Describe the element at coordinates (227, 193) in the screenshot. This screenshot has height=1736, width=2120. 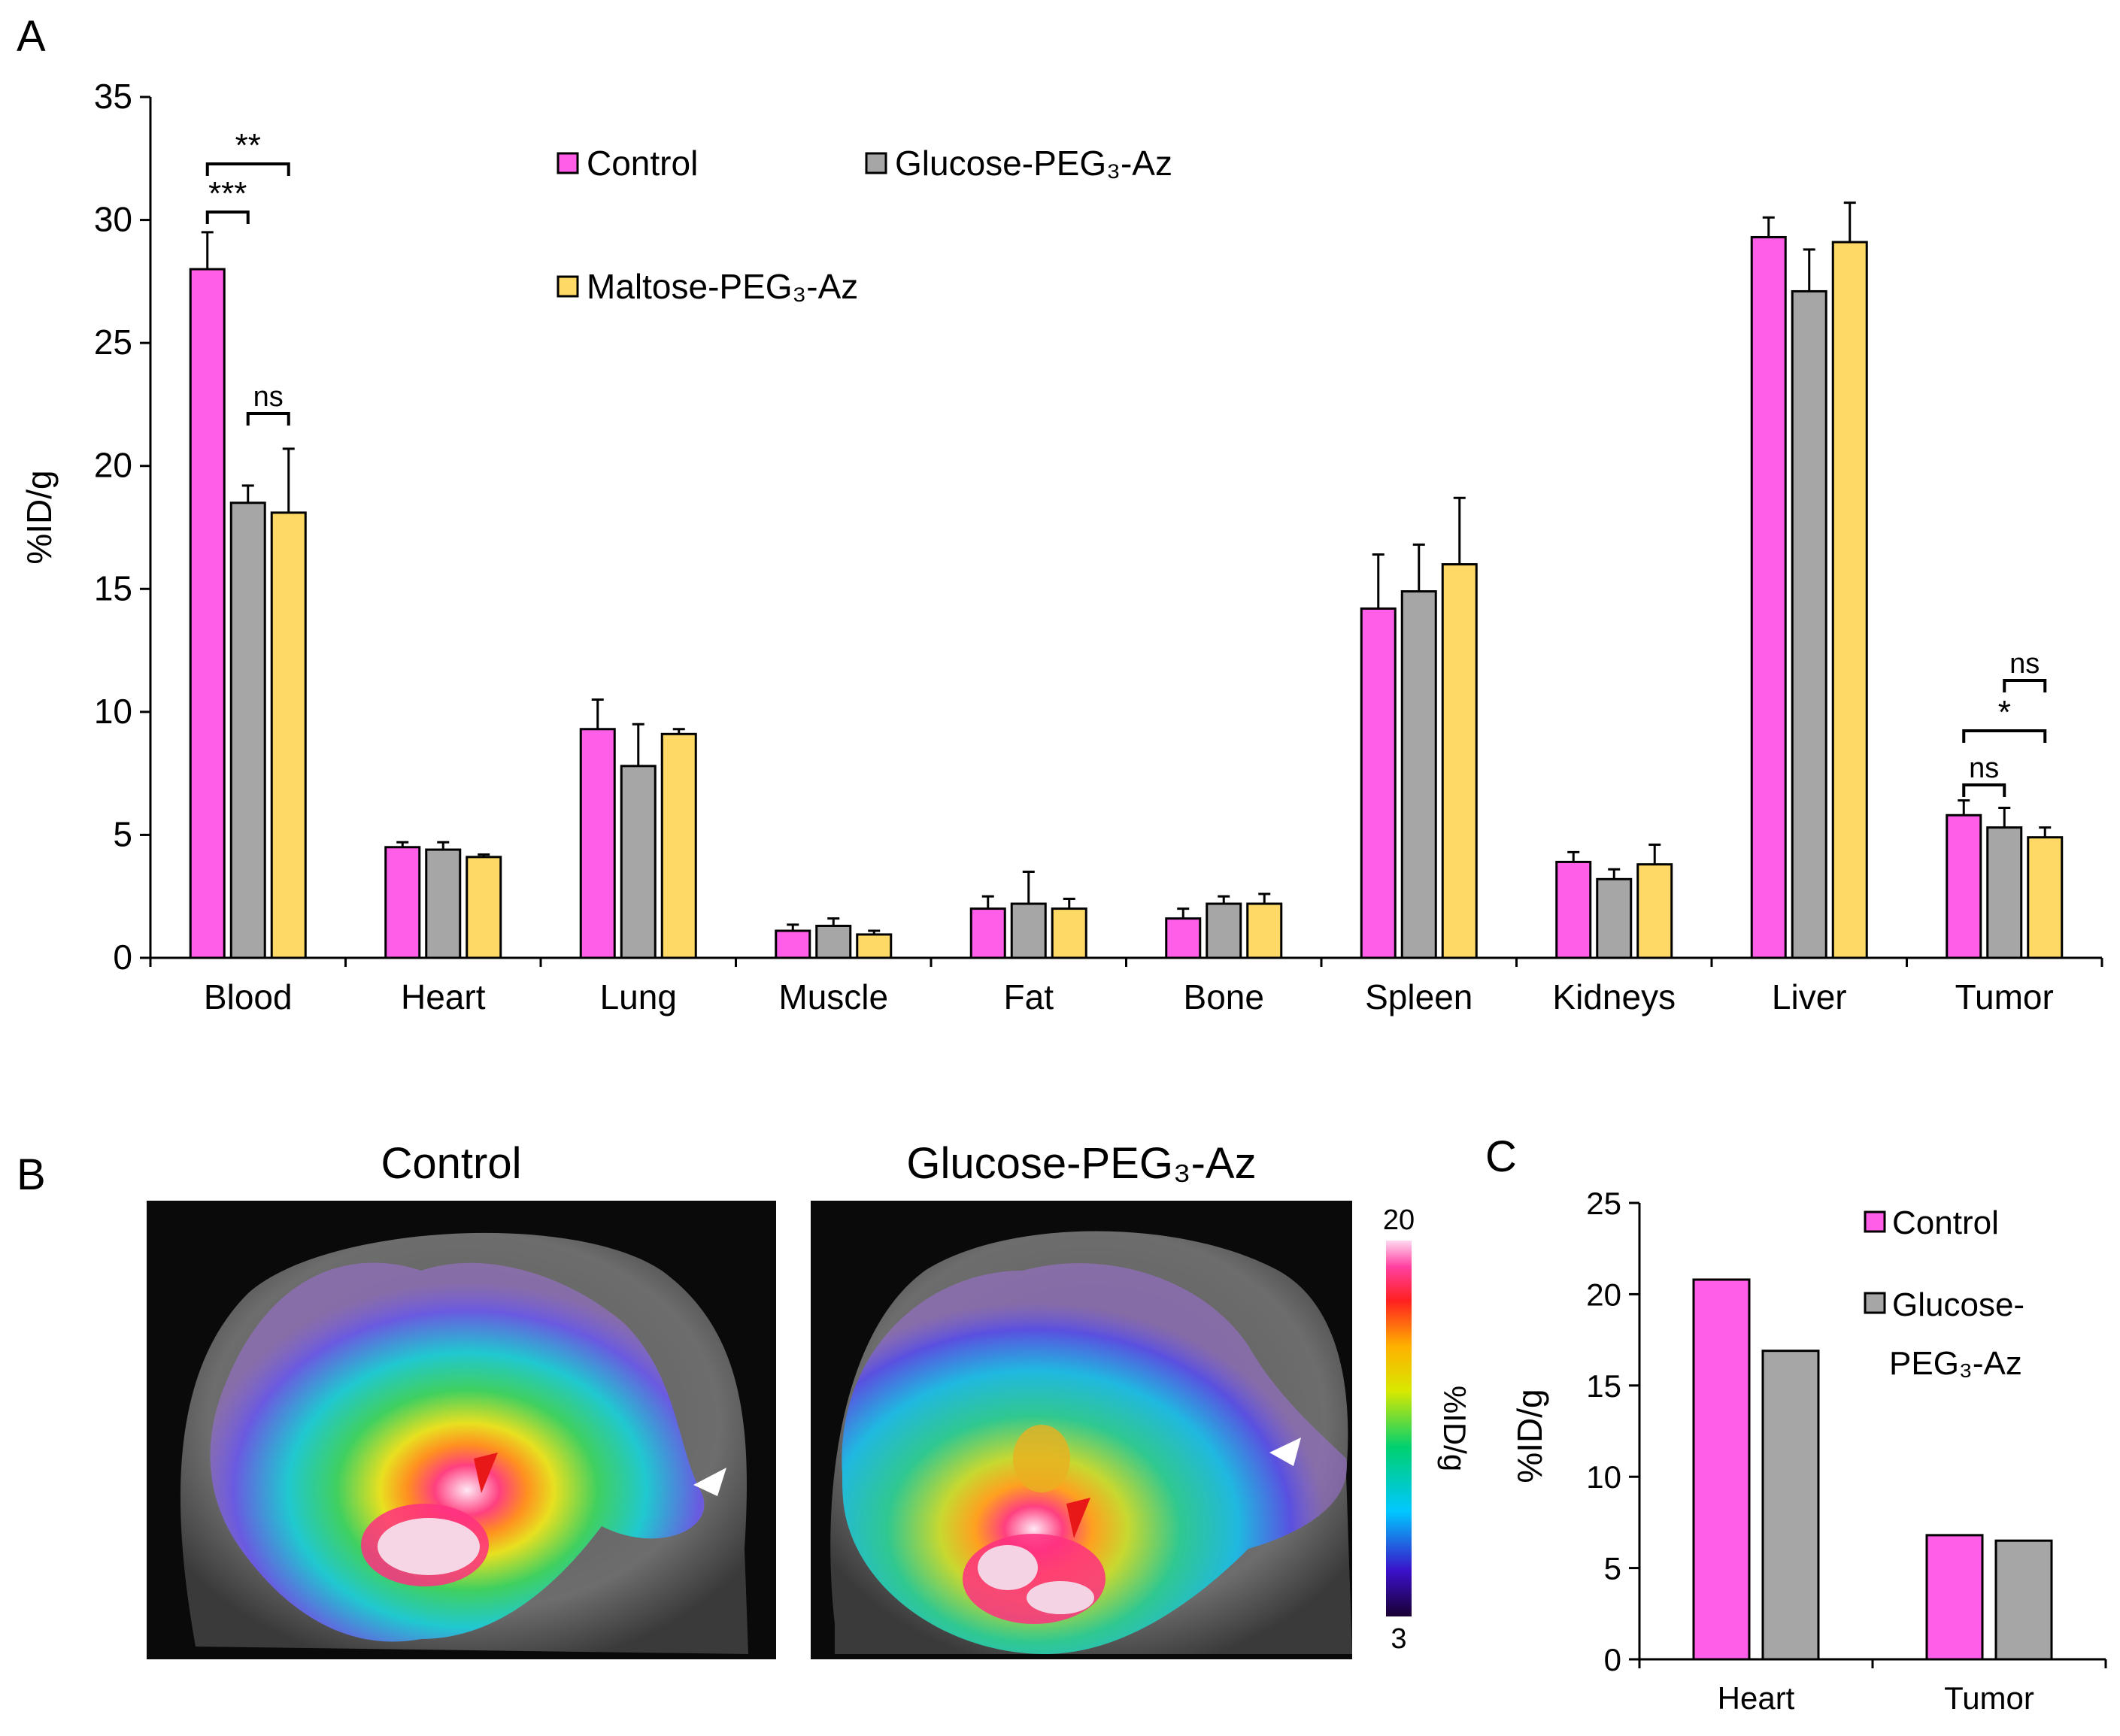
I see `significance-label: ***` at that location.